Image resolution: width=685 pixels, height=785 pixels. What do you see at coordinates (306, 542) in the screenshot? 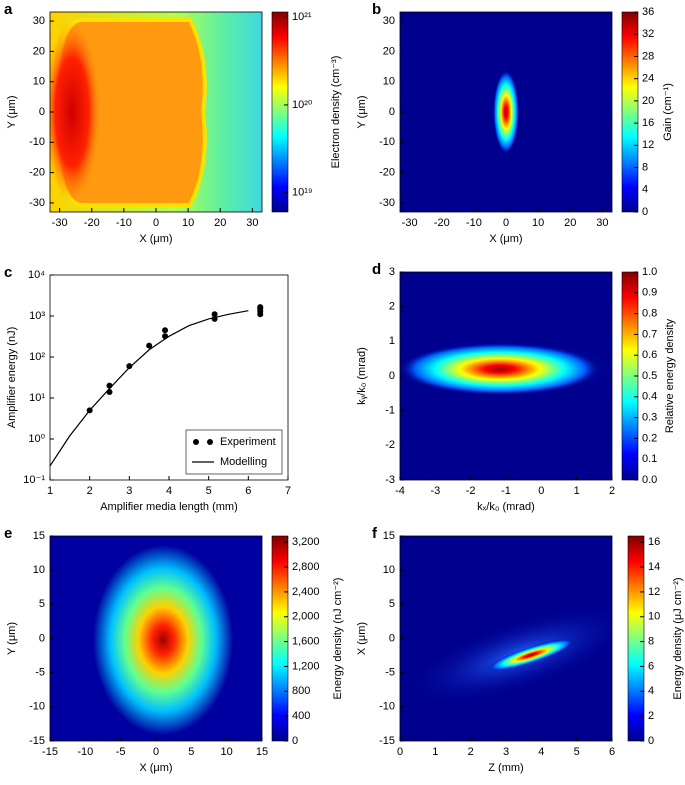
I see `colorbar-tick-label: 3,200` at bounding box center [306, 542].